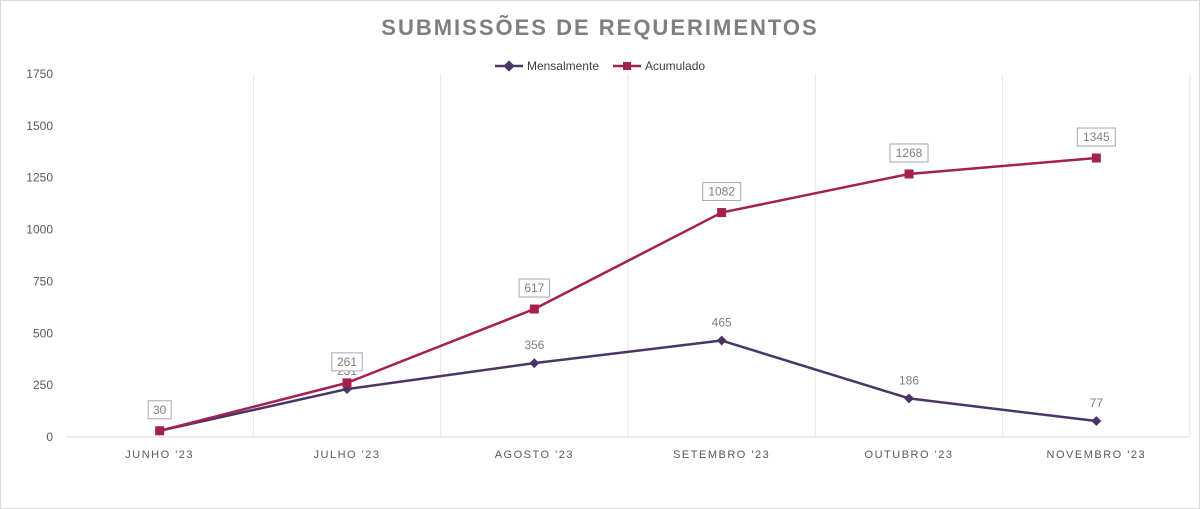 The image size is (1200, 509). I want to click on data-label-acumulado: 1345, so click(1096, 137).